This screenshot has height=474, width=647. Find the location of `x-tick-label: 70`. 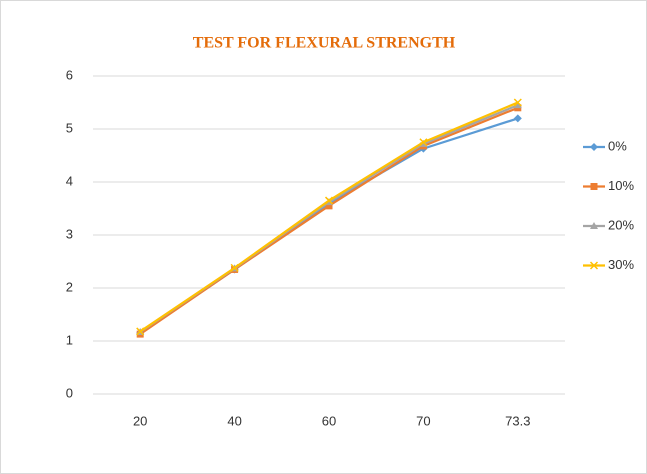

x-tick-label: 70 is located at coordinates (423, 420).